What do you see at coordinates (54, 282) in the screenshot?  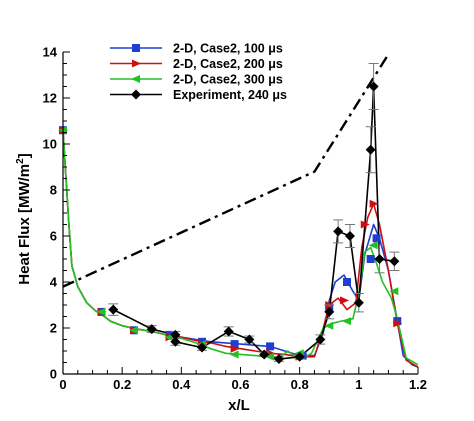 I see `y-tick-label-3: 4` at bounding box center [54, 282].